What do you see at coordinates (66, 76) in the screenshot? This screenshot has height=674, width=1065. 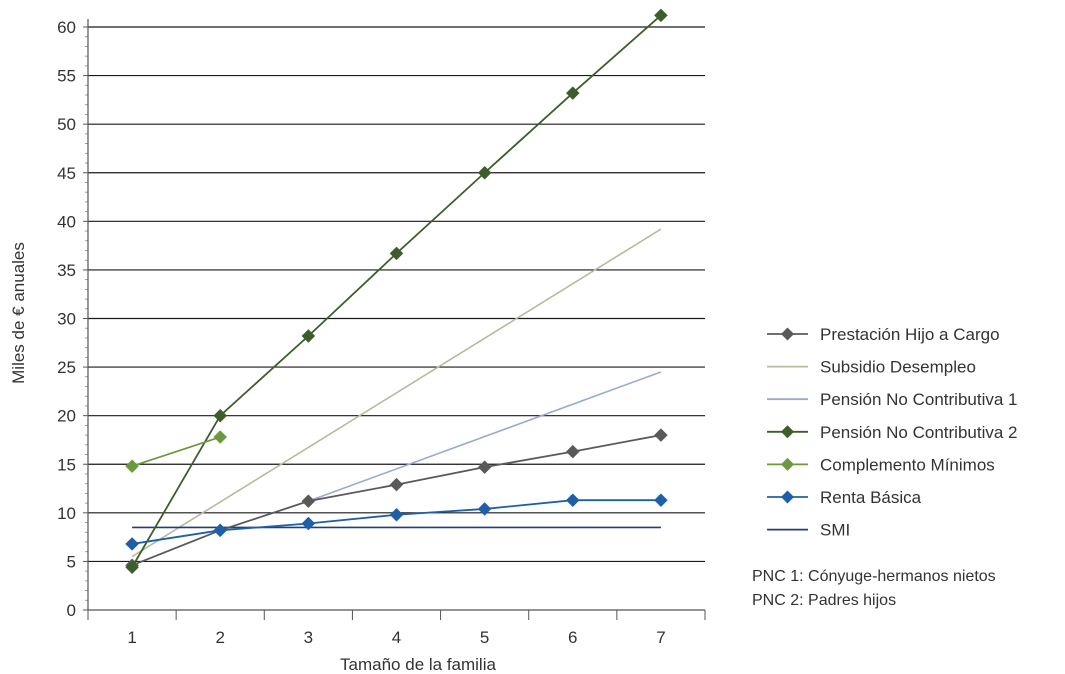 I see `y-tick-label: 55` at bounding box center [66, 76].